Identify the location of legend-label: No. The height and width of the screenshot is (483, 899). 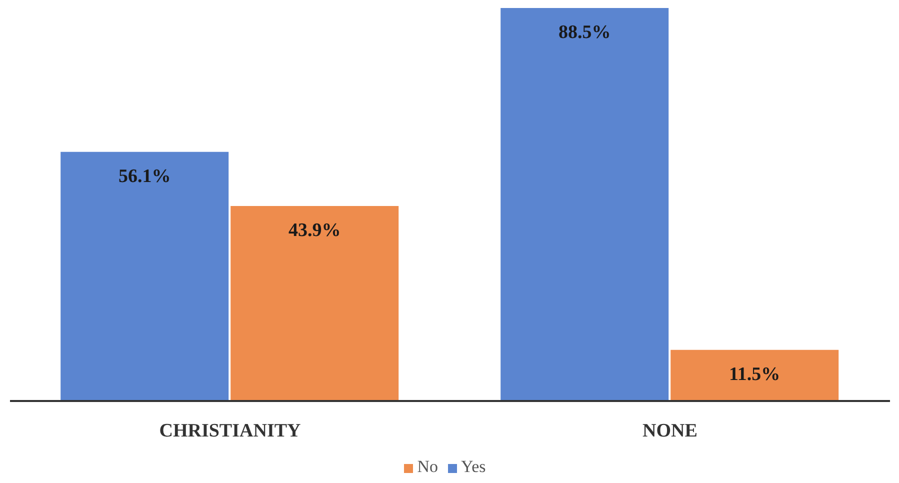
(427, 466).